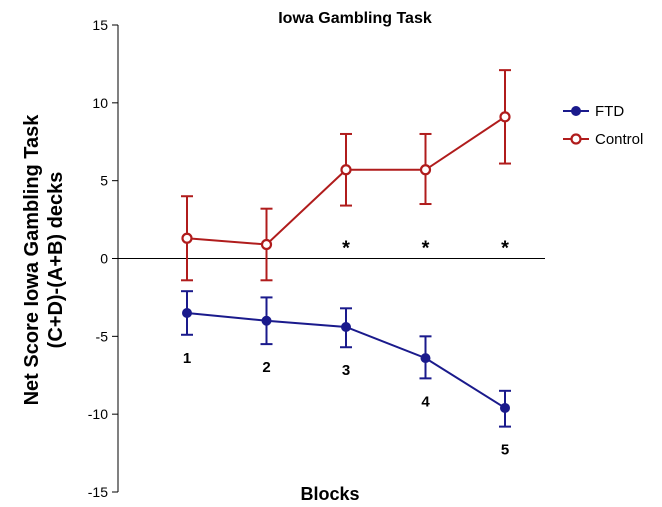 The image size is (662, 507). What do you see at coordinates (505, 450) in the screenshot?
I see `block-label: 5` at bounding box center [505, 450].